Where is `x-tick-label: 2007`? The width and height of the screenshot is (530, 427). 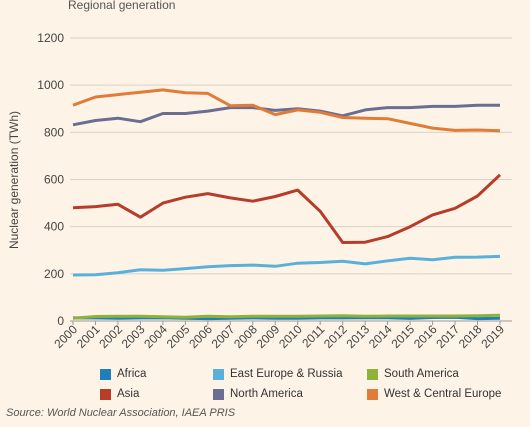
x-tick-label: 2007 is located at coordinates (223, 336).